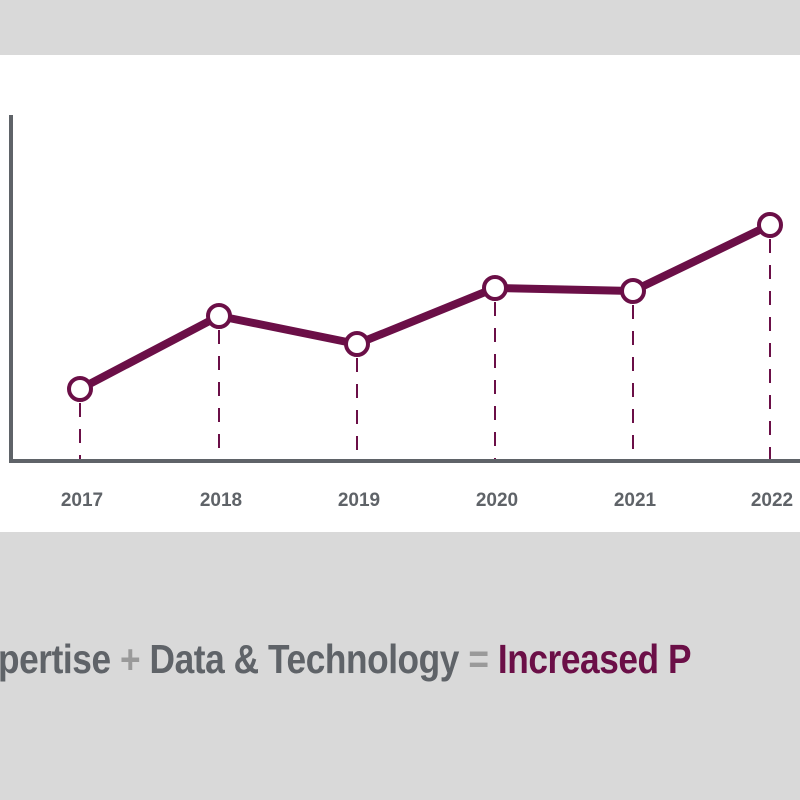 The width and height of the screenshot is (800, 800). Describe the element at coordinates (594, 659) in the screenshot. I see `tagline-result: Increased P` at that location.